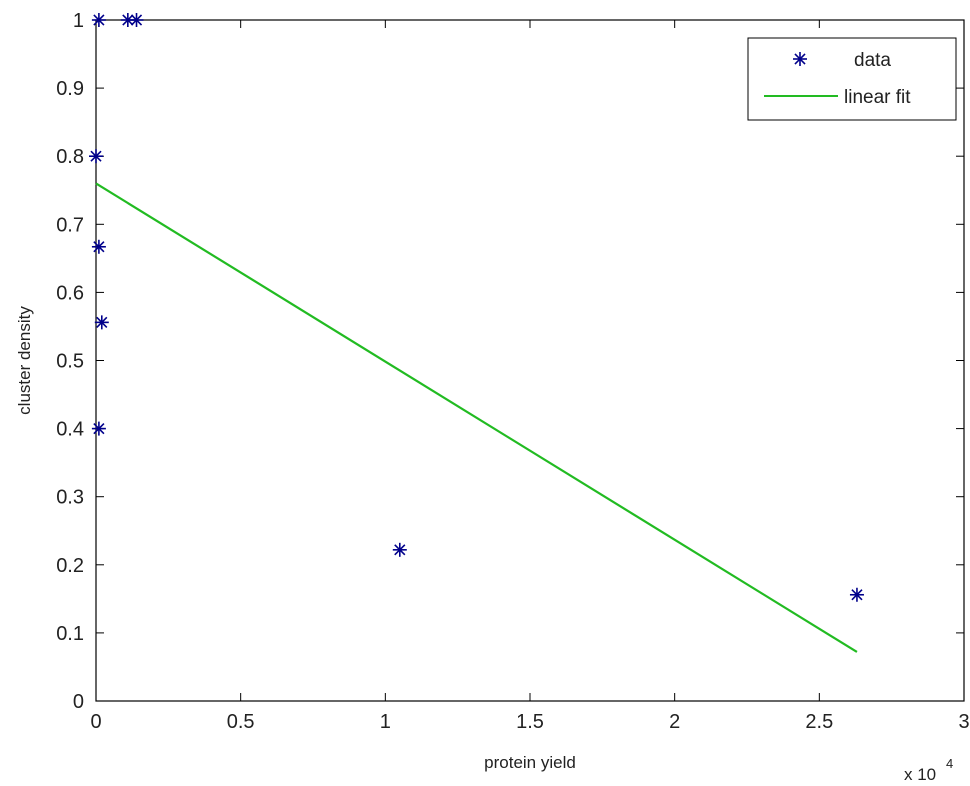 This screenshot has width=970, height=786. I want to click on y-tick-label: 0.8, so click(70, 157).